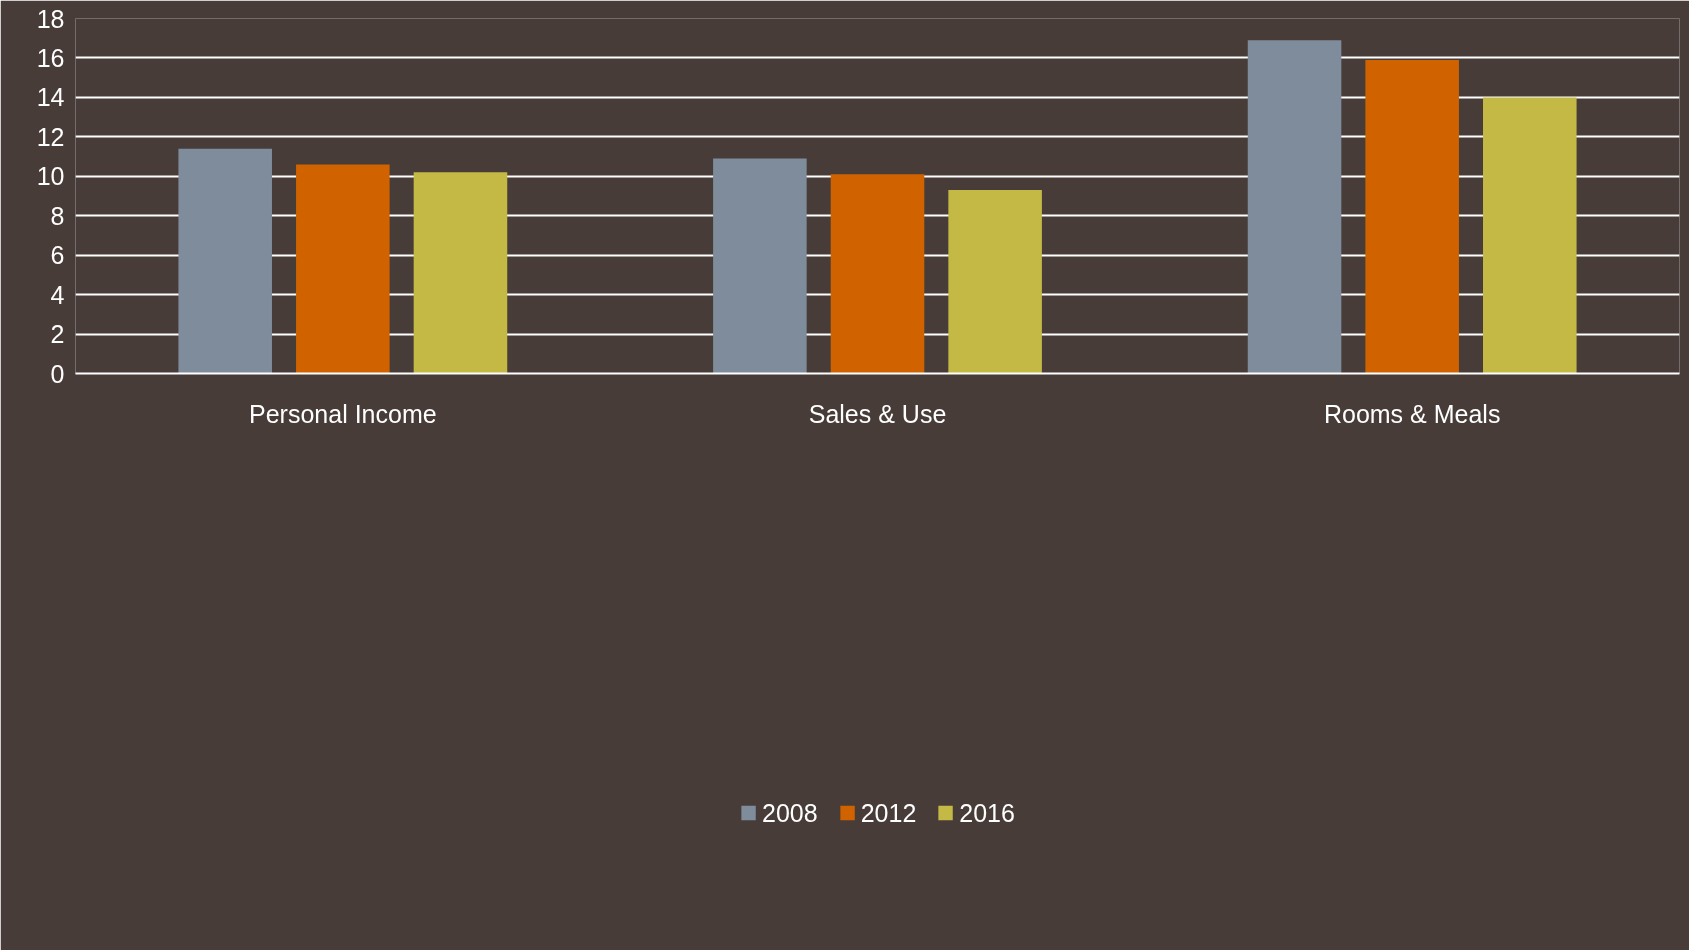  I want to click on y-tick-label: 16, so click(50, 57).